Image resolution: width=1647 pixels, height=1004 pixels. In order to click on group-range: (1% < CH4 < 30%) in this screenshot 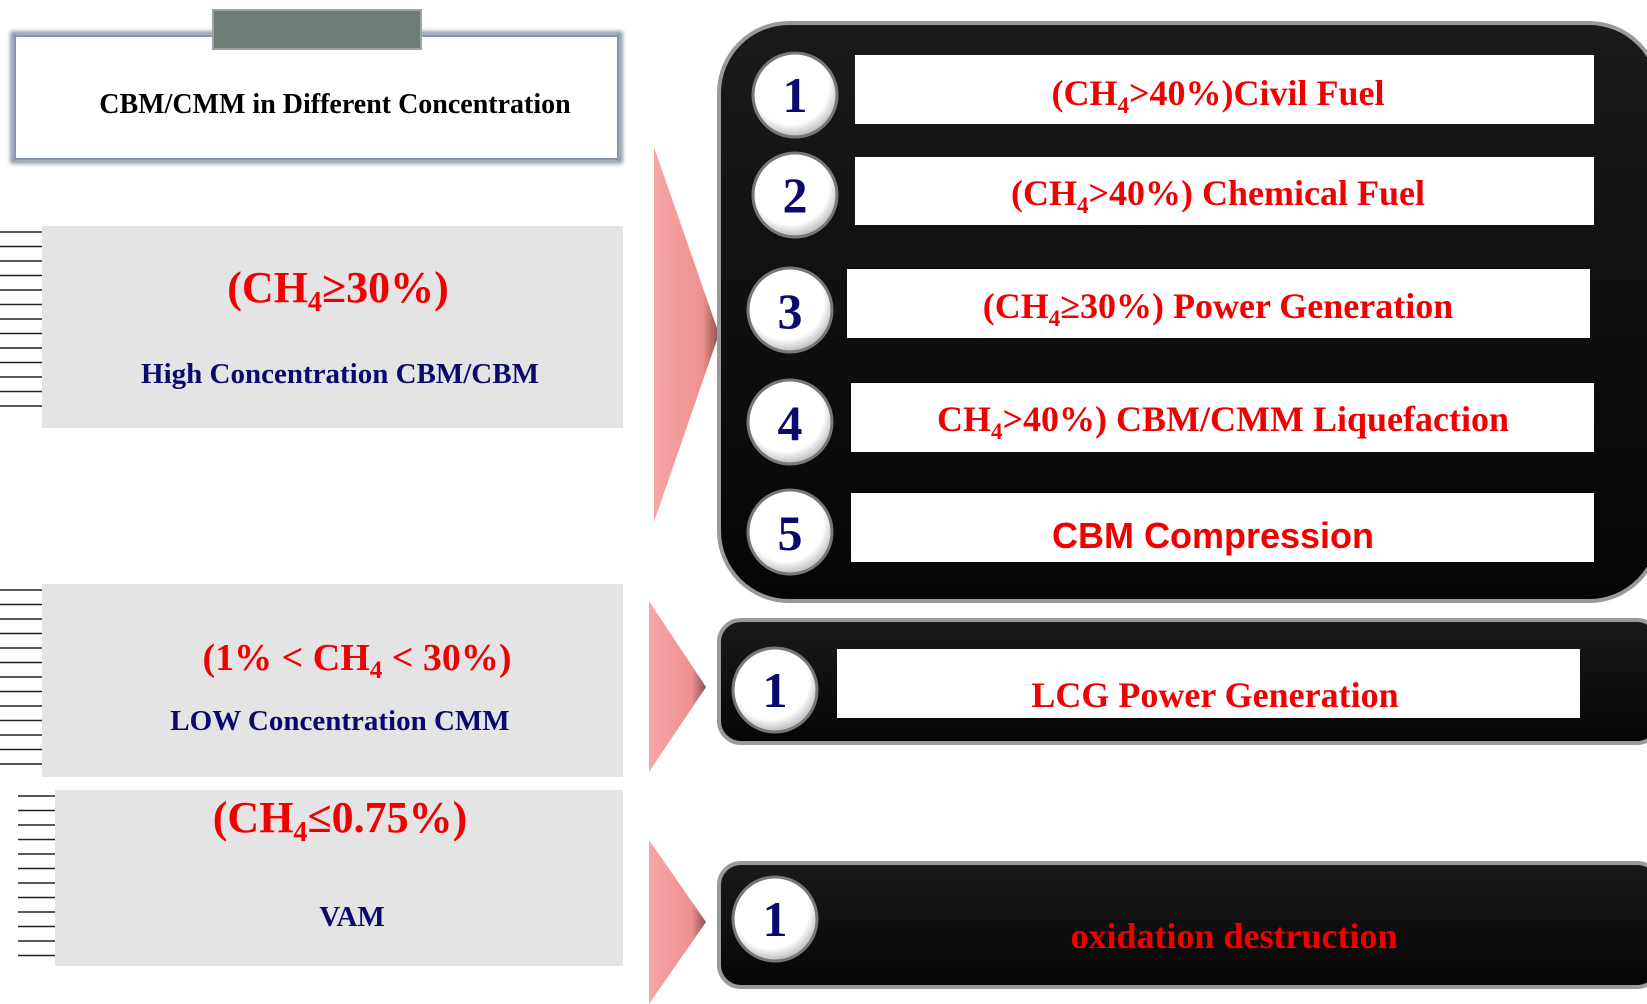, I will do `click(356, 660)`.